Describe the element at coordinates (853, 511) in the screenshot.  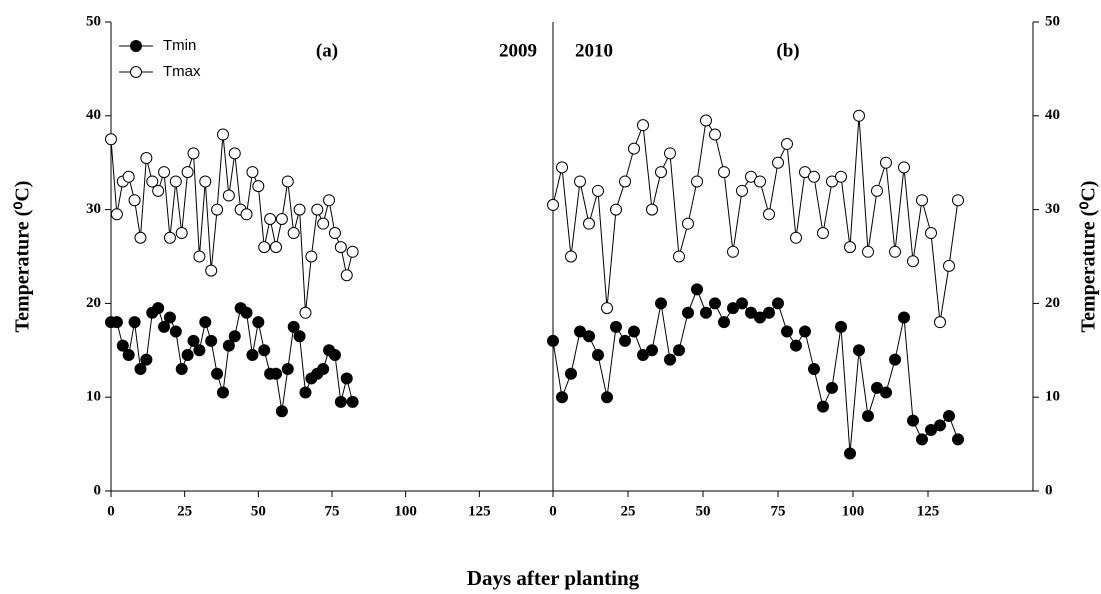
I see `x-tick-label: 100` at that location.